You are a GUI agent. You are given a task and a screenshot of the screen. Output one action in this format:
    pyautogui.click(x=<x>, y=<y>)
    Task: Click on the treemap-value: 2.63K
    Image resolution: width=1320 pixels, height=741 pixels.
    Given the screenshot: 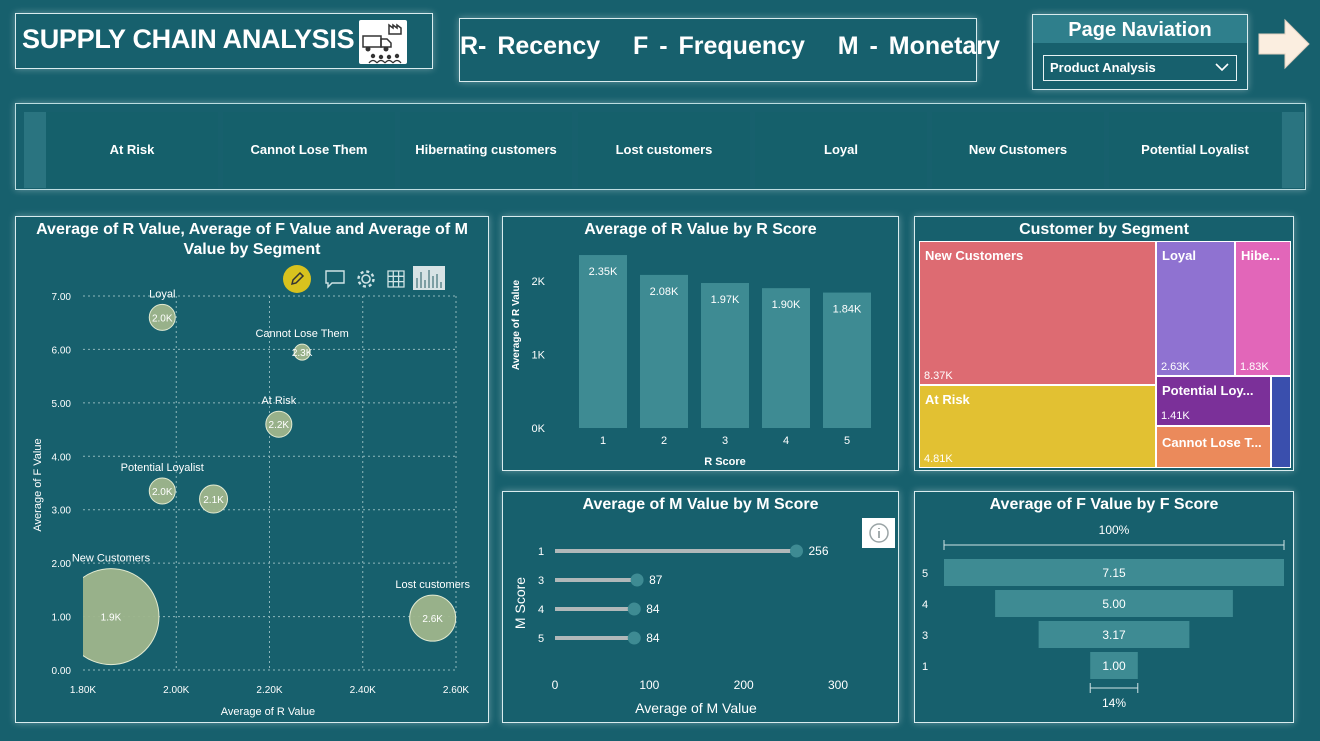 What is the action you would take?
    pyautogui.click(x=1175, y=367)
    